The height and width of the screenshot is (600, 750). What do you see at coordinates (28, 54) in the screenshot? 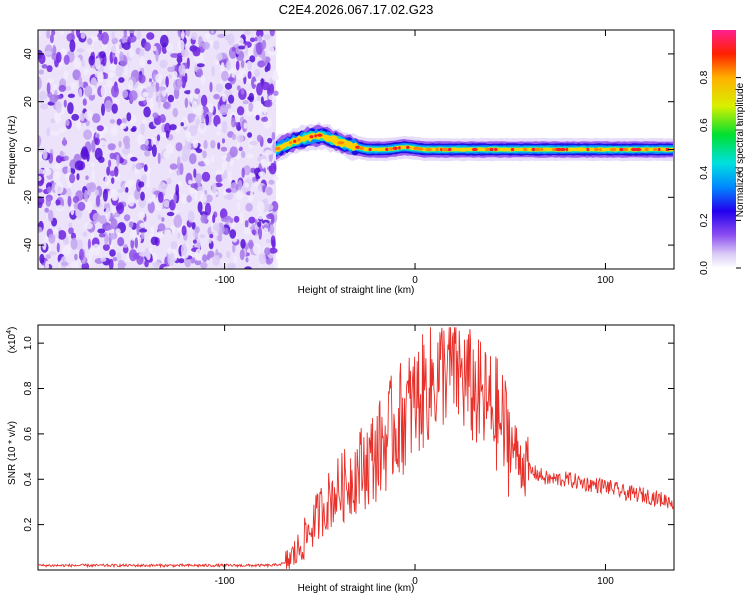
I see `y-tick-label: 40` at bounding box center [28, 54].